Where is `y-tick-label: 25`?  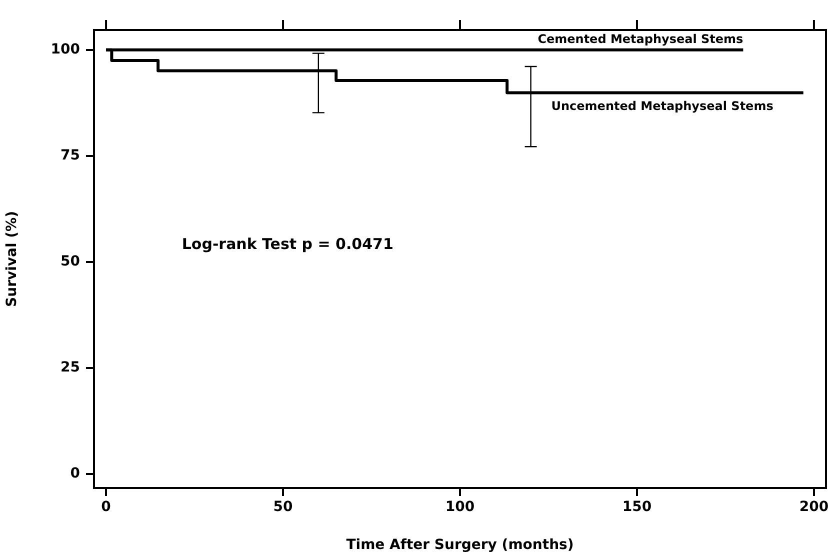
y-tick-label: 25 is located at coordinates (70, 368).